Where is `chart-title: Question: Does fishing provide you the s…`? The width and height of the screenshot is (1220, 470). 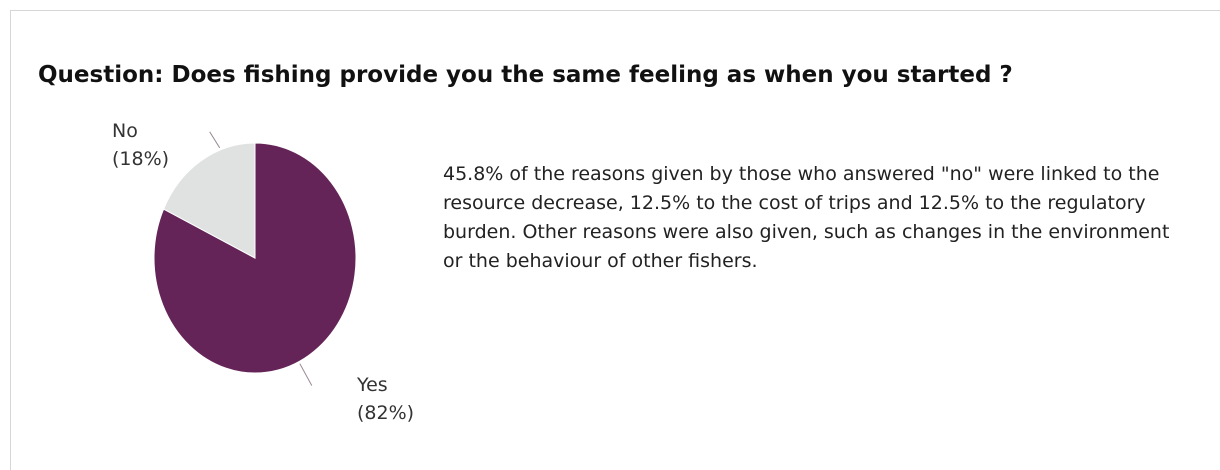
chart-title: Question: Does fishing provide you the s… is located at coordinates (525, 75).